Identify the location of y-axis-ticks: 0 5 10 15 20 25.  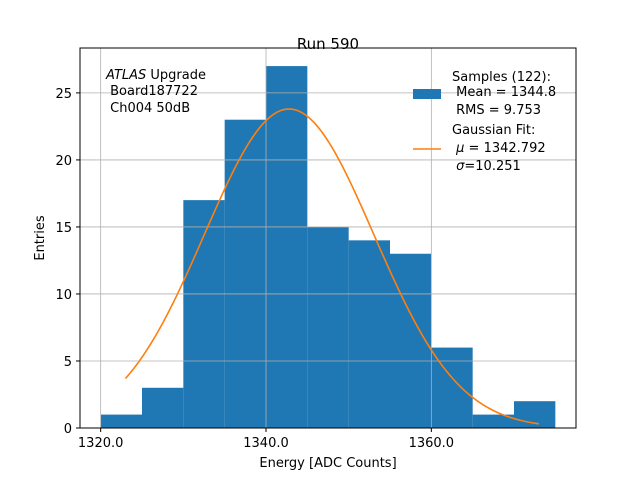
(67, 262).